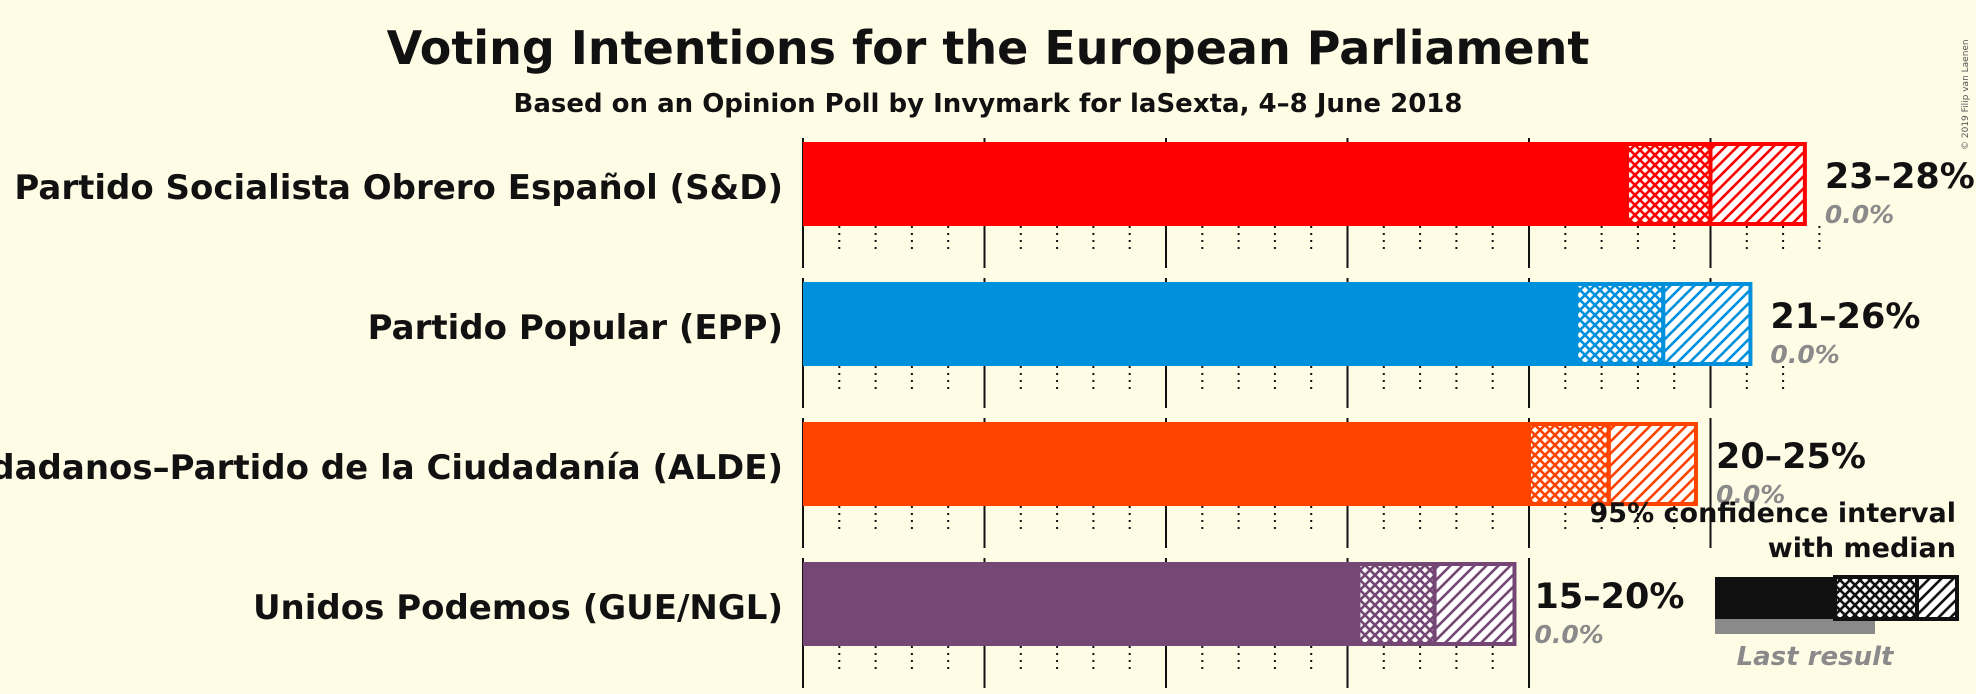 This screenshot has width=1976, height=694. I want to click on legend-last-result-label: Last result, so click(1816, 657).